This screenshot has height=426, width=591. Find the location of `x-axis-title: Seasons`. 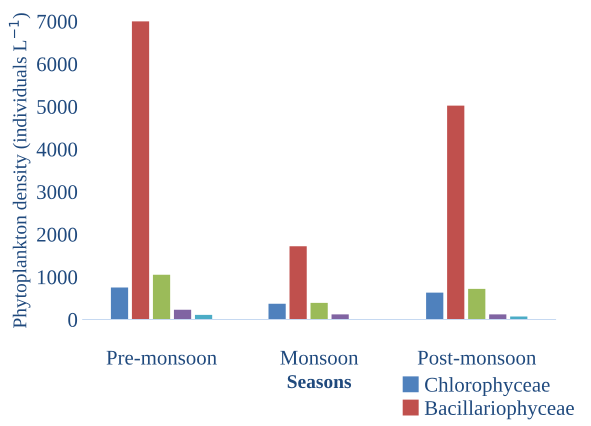

x-axis-title: Seasons is located at coordinates (320, 381).